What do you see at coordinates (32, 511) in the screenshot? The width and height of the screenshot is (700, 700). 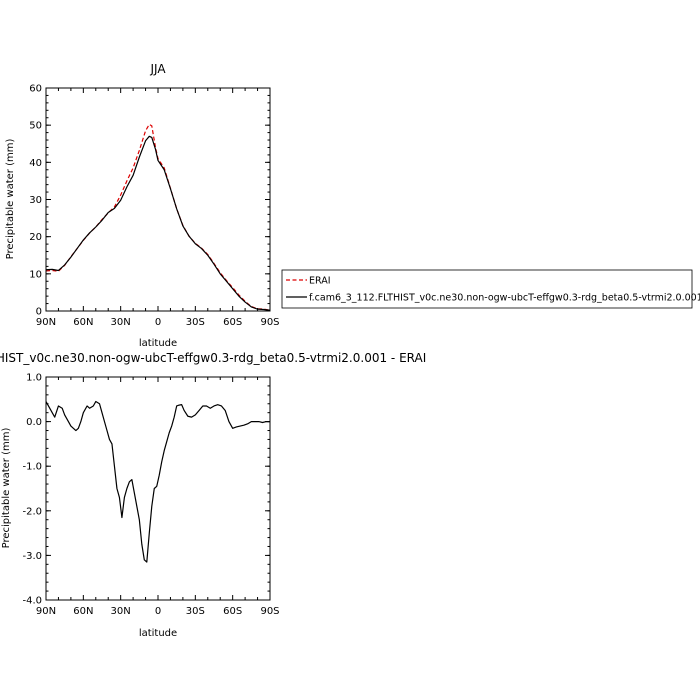 I see `y-tick-label: -2.0` at bounding box center [32, 511].